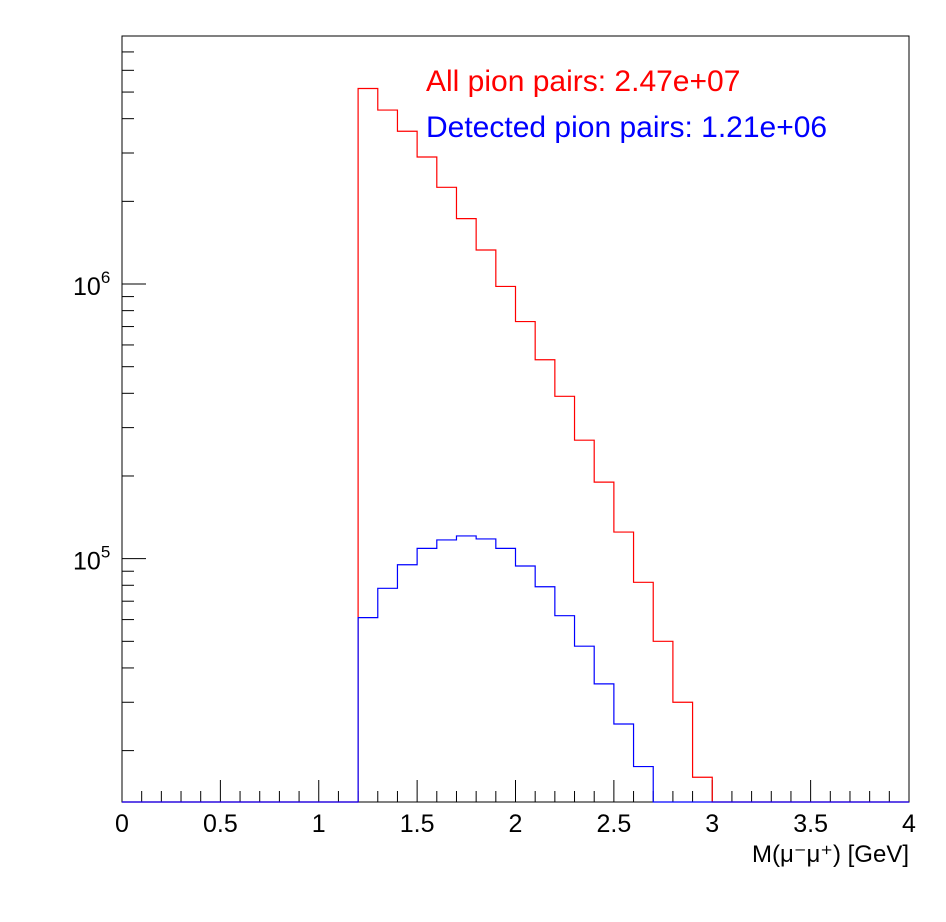  Describe the element at coordinates (220, 824) in the screenshot. I see `x-tick-label: 0.5` at that location.